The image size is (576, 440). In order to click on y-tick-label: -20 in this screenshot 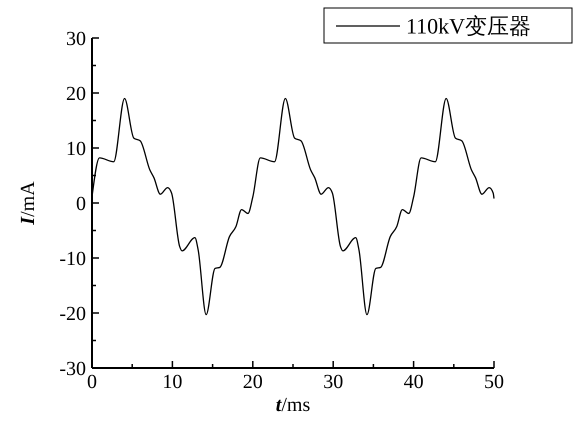, I will do `click(72, 314)`.